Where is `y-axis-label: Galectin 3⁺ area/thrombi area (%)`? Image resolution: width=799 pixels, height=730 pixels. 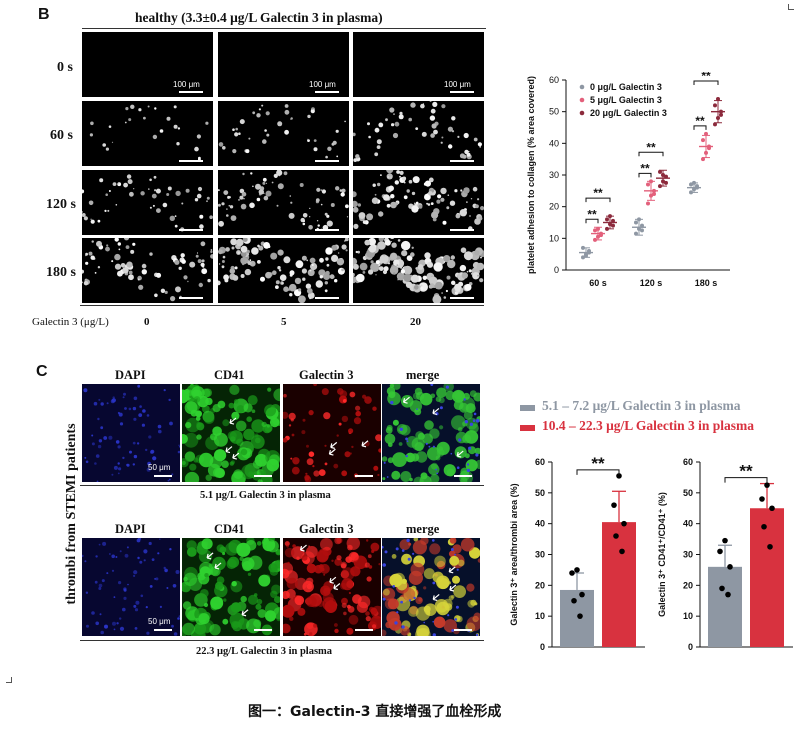 y-axis-label: Galectin 3⁺ area/thrombi area (%) is located at coordinates (514, 554).